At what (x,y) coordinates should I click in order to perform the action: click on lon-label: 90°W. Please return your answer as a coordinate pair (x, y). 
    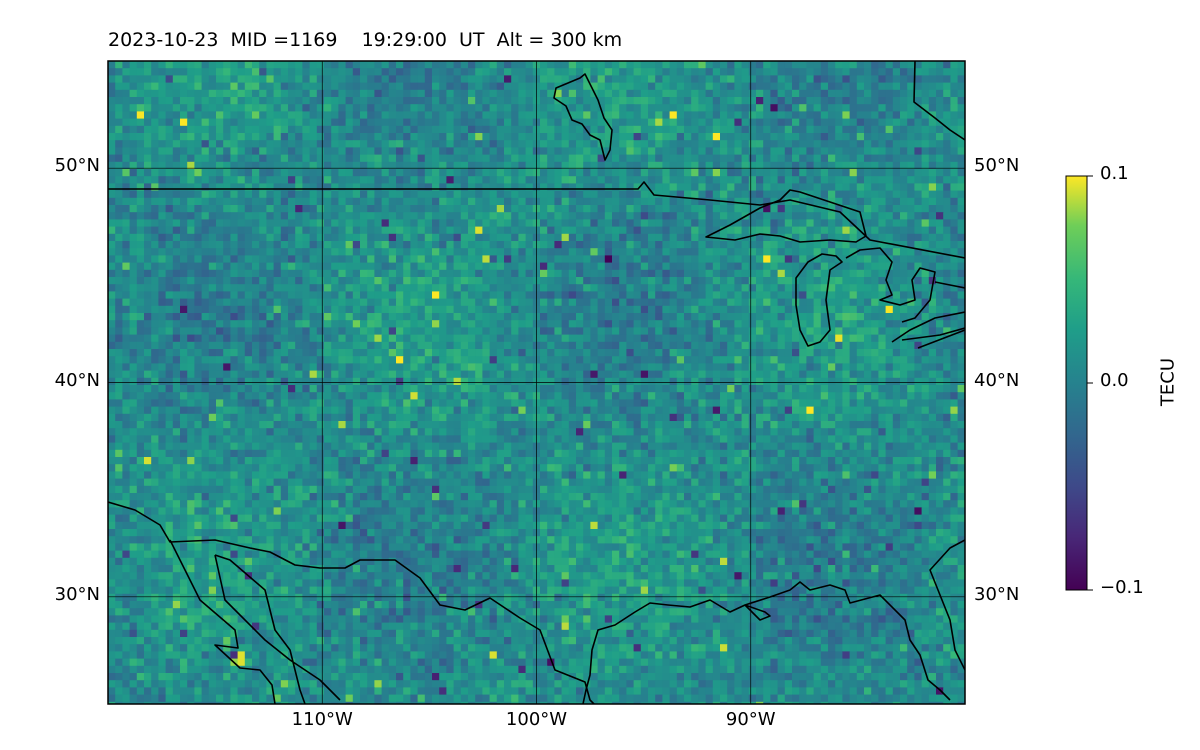
    Looking at the image, I should click on (750, 719).